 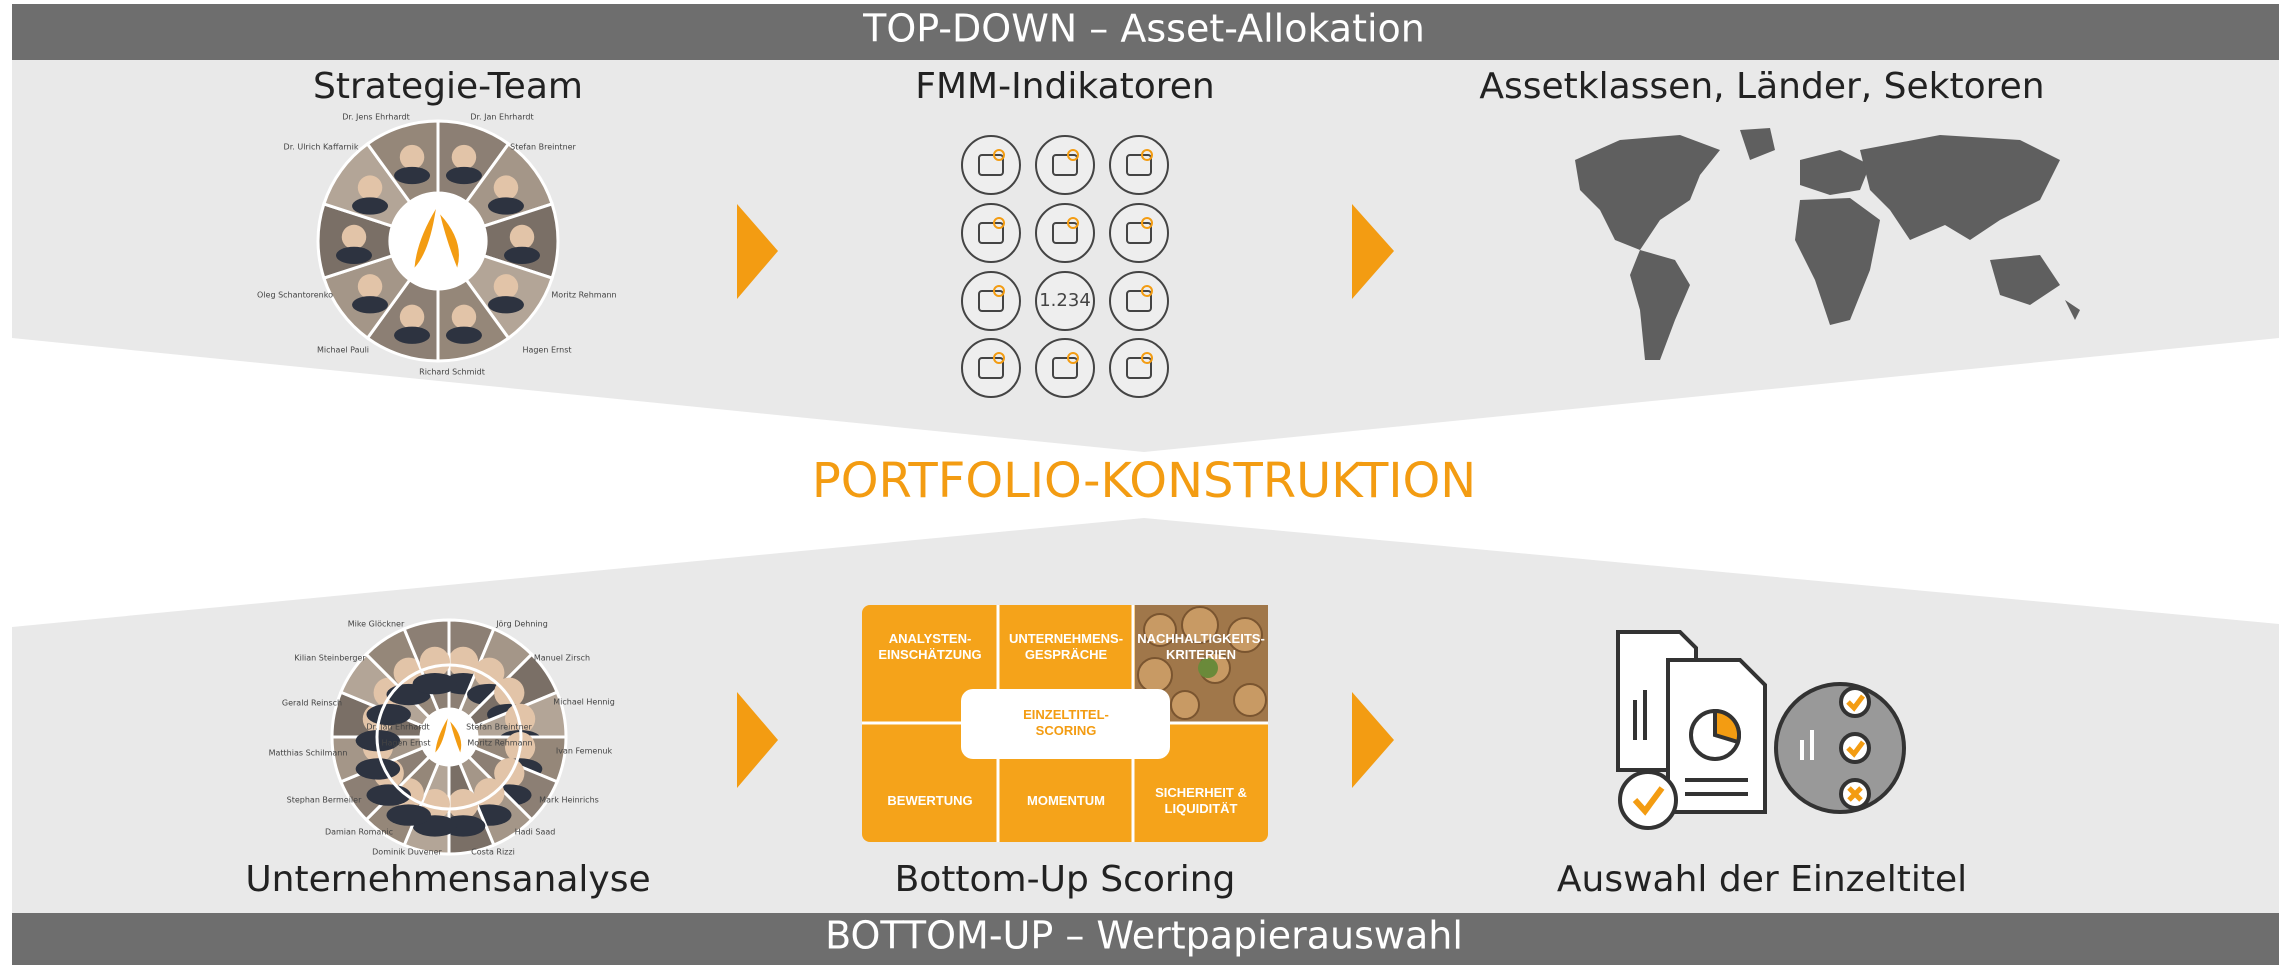 What do you see at coordinates (447, 879) in the screenshot?
I see `column-title: Unternehmensanalyse` at bounding box center [447, 879].